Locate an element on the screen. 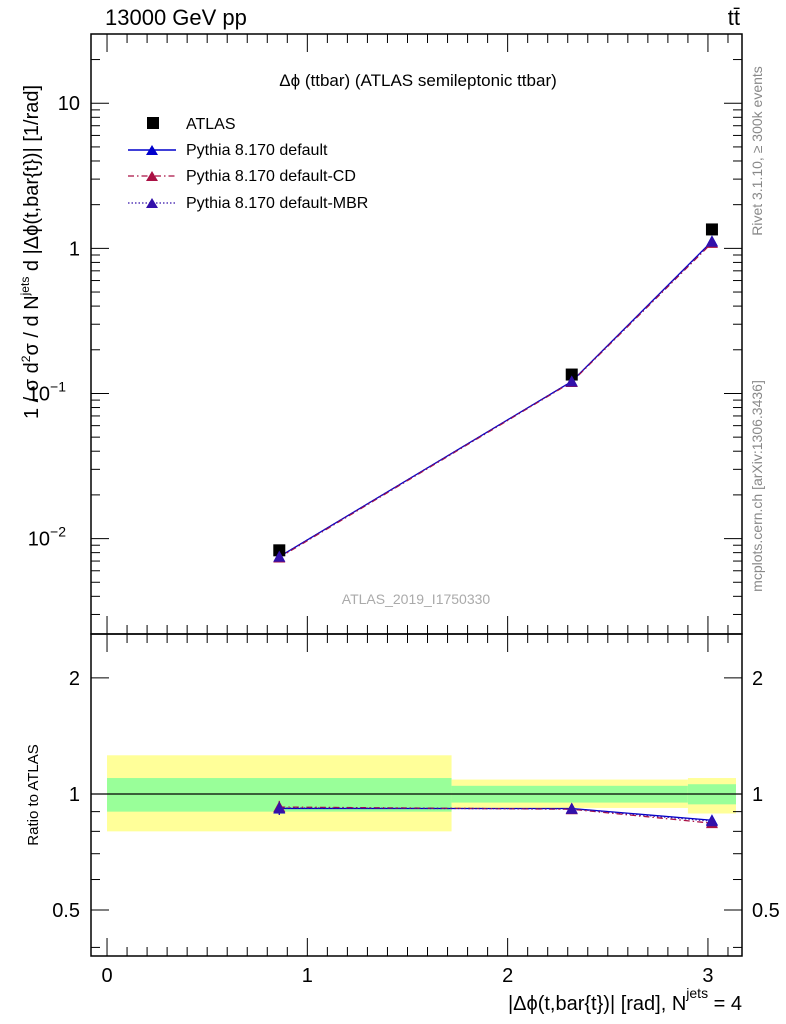 The height and width of the screenshot is (1024, 786). legend-marker-atlas is located at coordinates (153, 123).